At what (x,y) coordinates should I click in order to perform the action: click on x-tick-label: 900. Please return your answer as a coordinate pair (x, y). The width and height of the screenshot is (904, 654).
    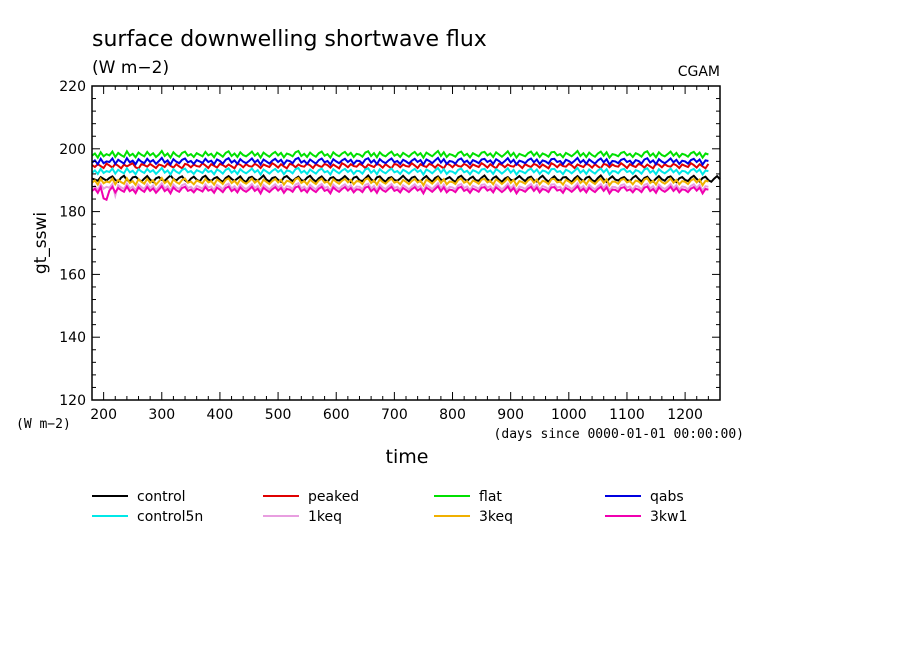
    Looking at the image, I should click on (510, 415).